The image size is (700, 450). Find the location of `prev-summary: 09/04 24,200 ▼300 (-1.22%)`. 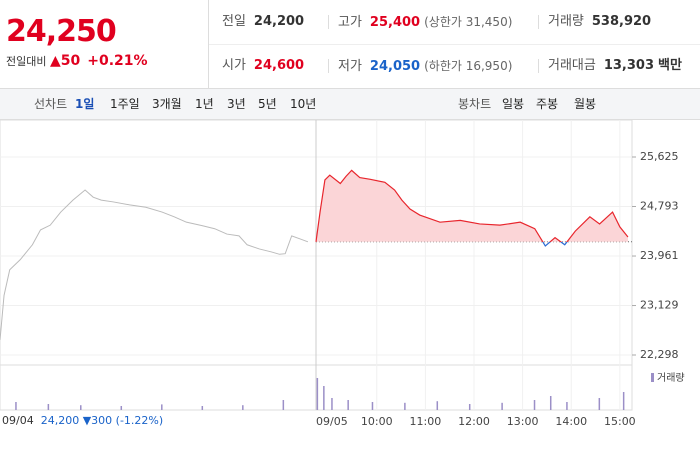

prev-summary: 09/04 24,200 ▼300 (-1.22%) is located at coordinates (82, 420).